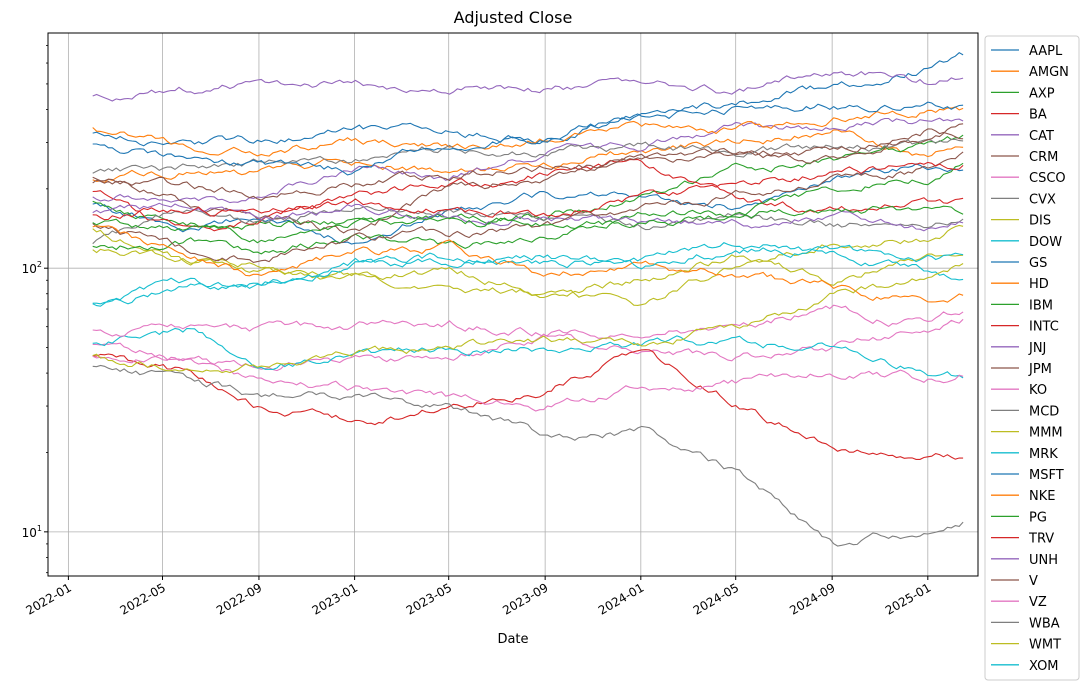  I want to click on legend-label: UNH, so click(1043, 560).